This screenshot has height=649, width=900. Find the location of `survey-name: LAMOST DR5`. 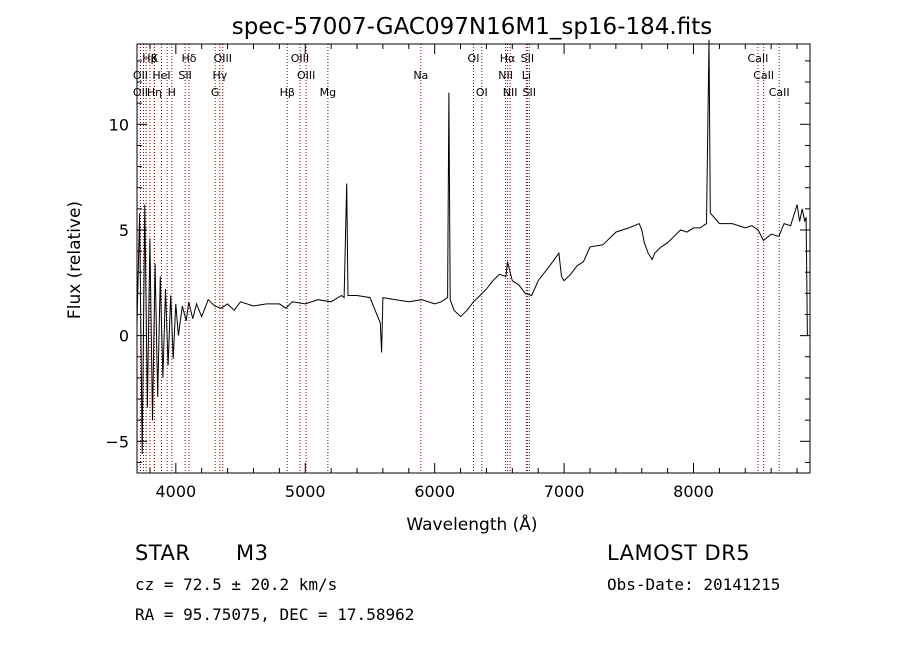

survey-name: LAMOST DR5 is located at coordinates (679, 553).